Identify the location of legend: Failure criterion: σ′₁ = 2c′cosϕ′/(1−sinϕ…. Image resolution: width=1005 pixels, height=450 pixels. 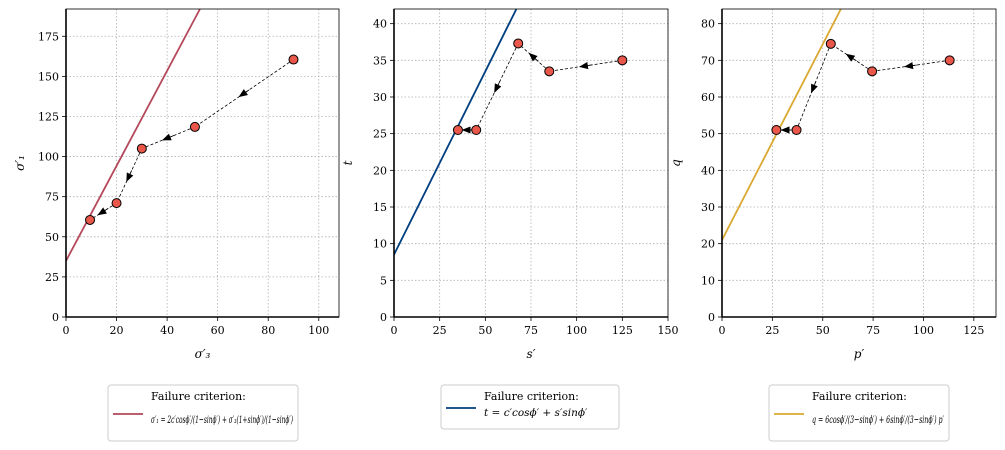
(203, 413).